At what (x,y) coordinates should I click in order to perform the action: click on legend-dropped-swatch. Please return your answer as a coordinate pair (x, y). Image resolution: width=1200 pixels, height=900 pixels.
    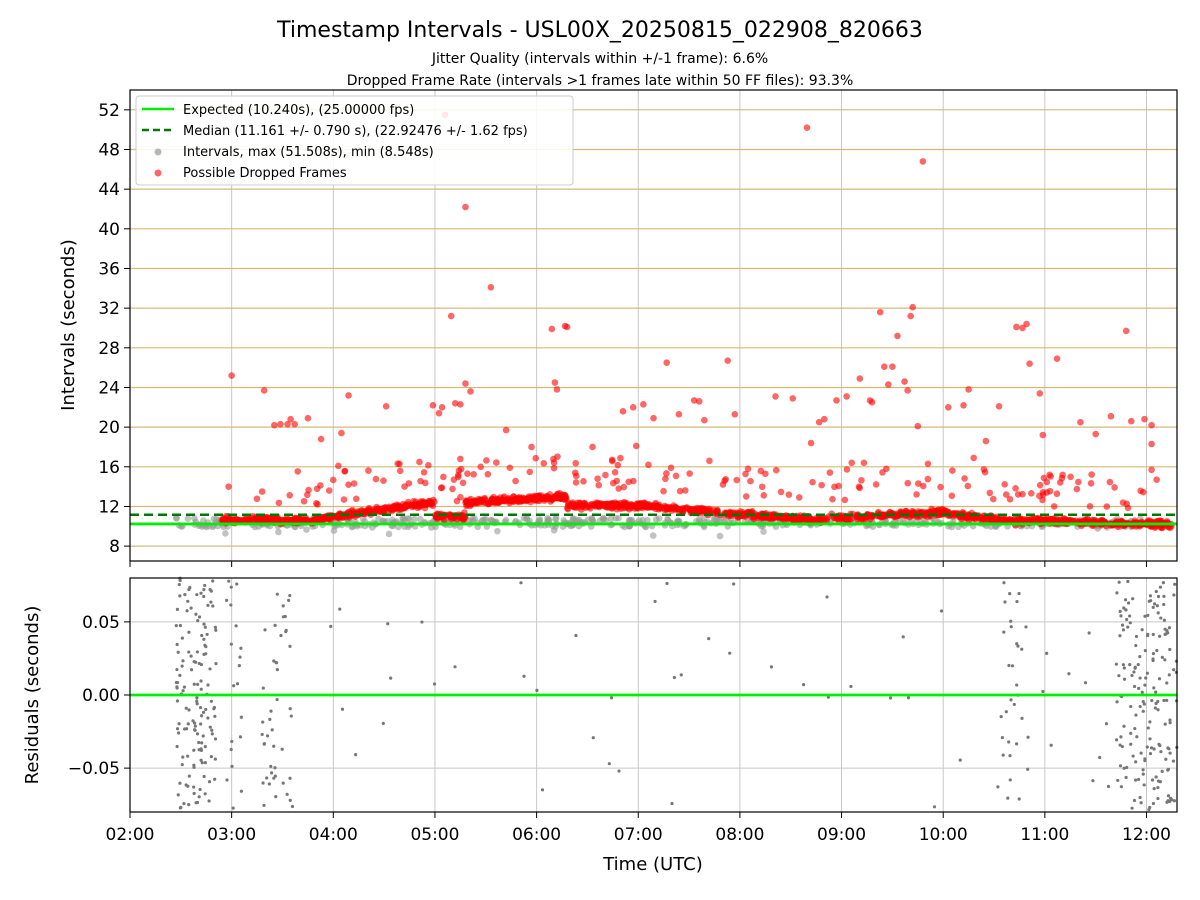
    Looking at the image, I should click on (158, 173).